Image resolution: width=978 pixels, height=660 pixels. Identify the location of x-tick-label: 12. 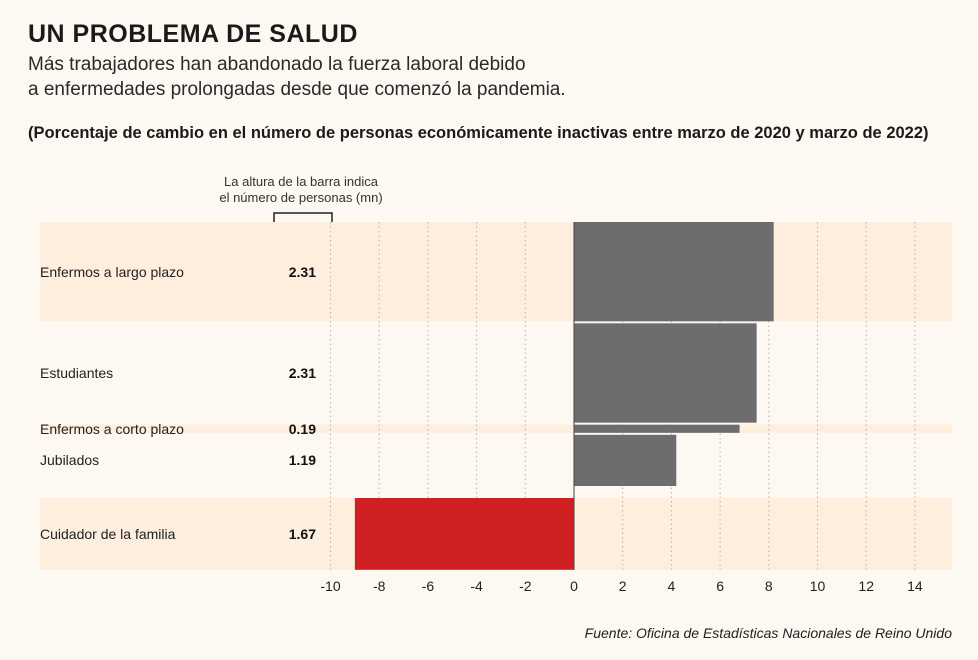
(866, 586).